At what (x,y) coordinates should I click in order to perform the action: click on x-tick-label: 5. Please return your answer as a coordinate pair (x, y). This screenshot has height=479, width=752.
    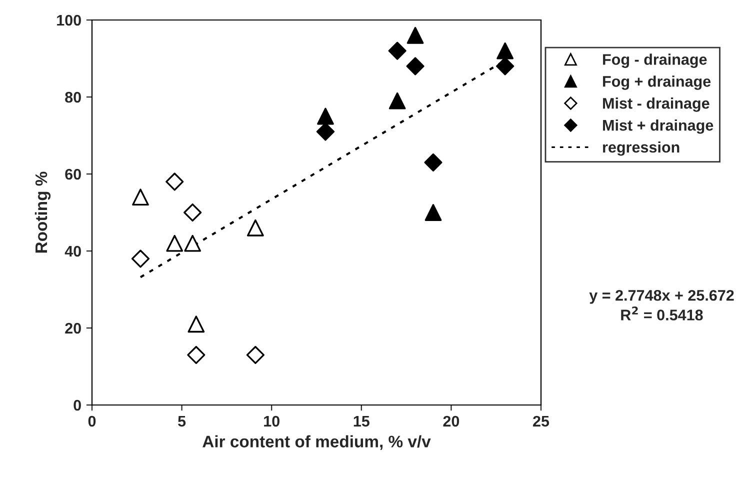
    Looking at the image, I should click on (182, 421).